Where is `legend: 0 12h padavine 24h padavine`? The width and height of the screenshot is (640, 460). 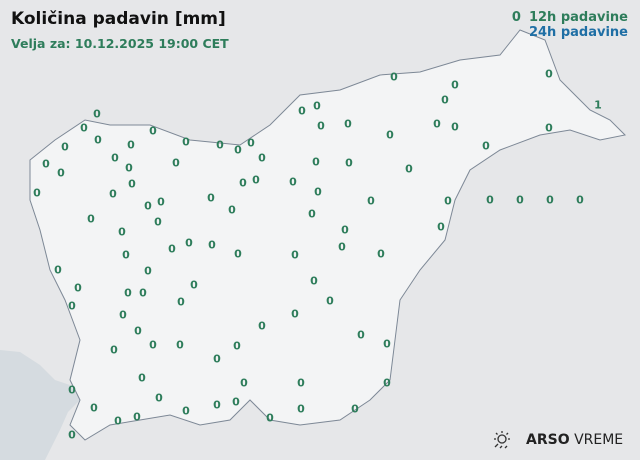
legend: 0 12h padavine 24h padavine is located at coordinates (570, 25).